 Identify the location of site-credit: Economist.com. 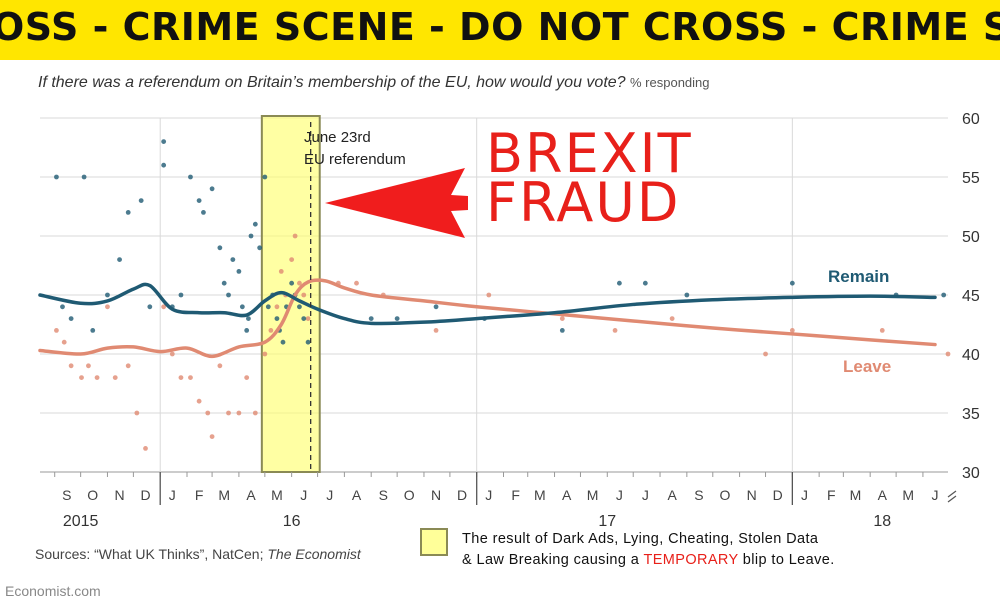
(53, 591).